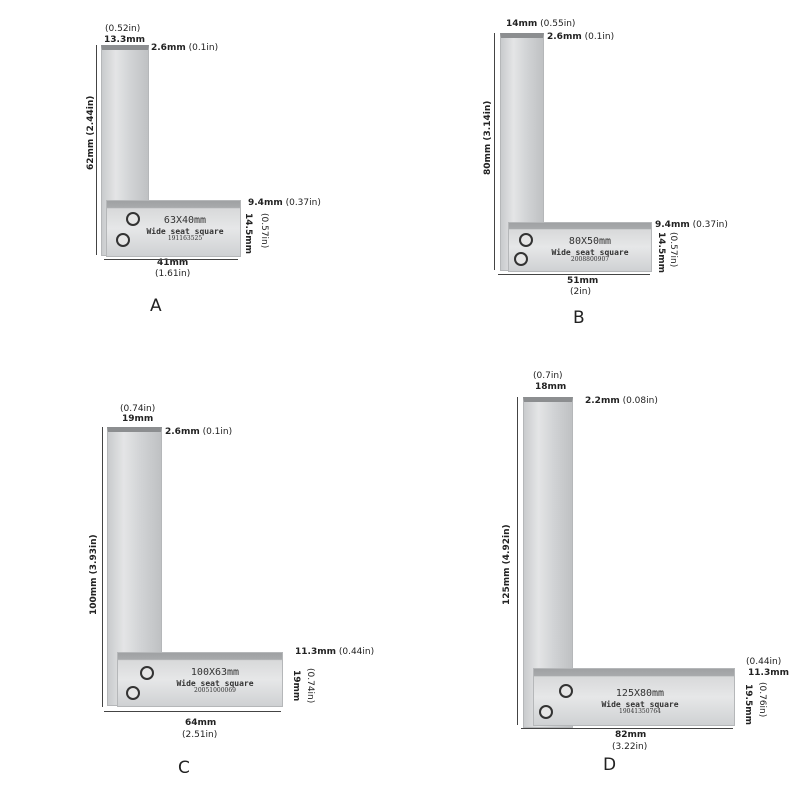 The width and height of the screenshot is (800, 800). I want to click on dim-label: (0.55in), so click(558, 24).